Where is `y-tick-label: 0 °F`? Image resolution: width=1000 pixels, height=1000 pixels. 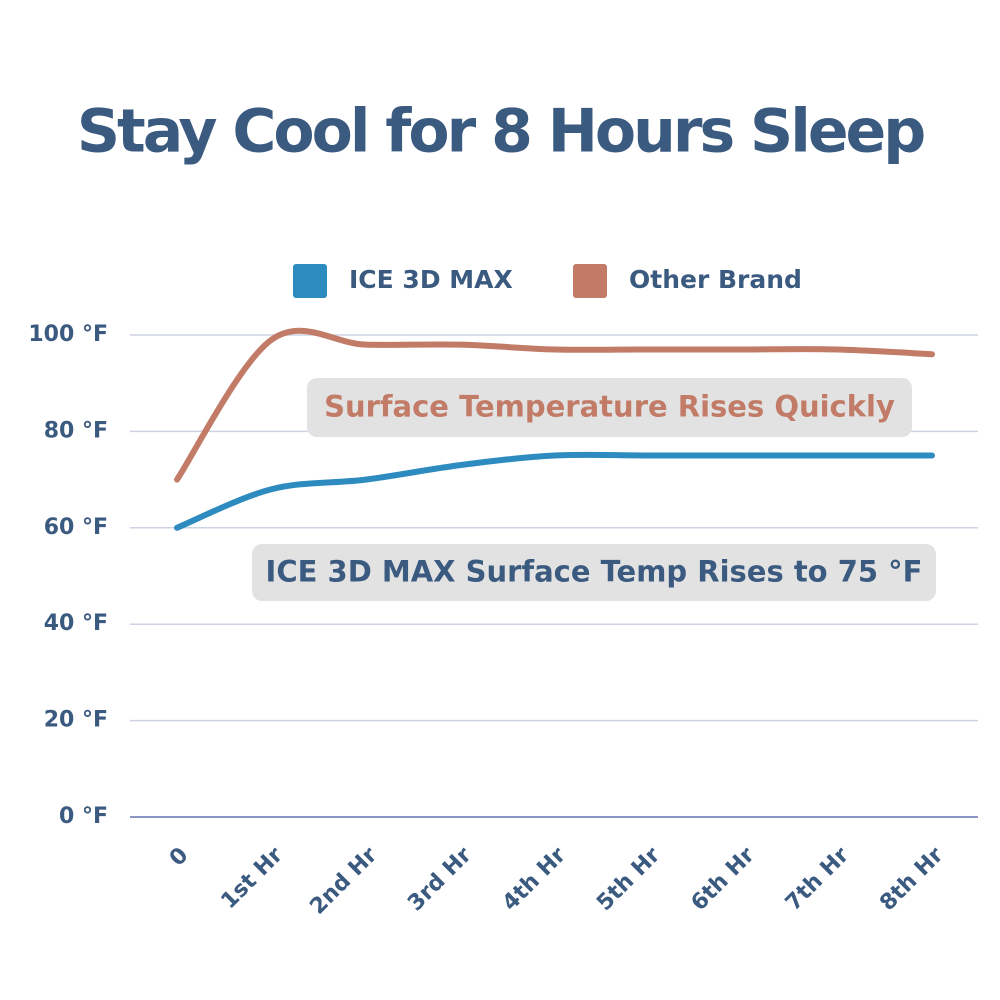
y-tick-label: 0 °F is located at coordinates (83, 816).